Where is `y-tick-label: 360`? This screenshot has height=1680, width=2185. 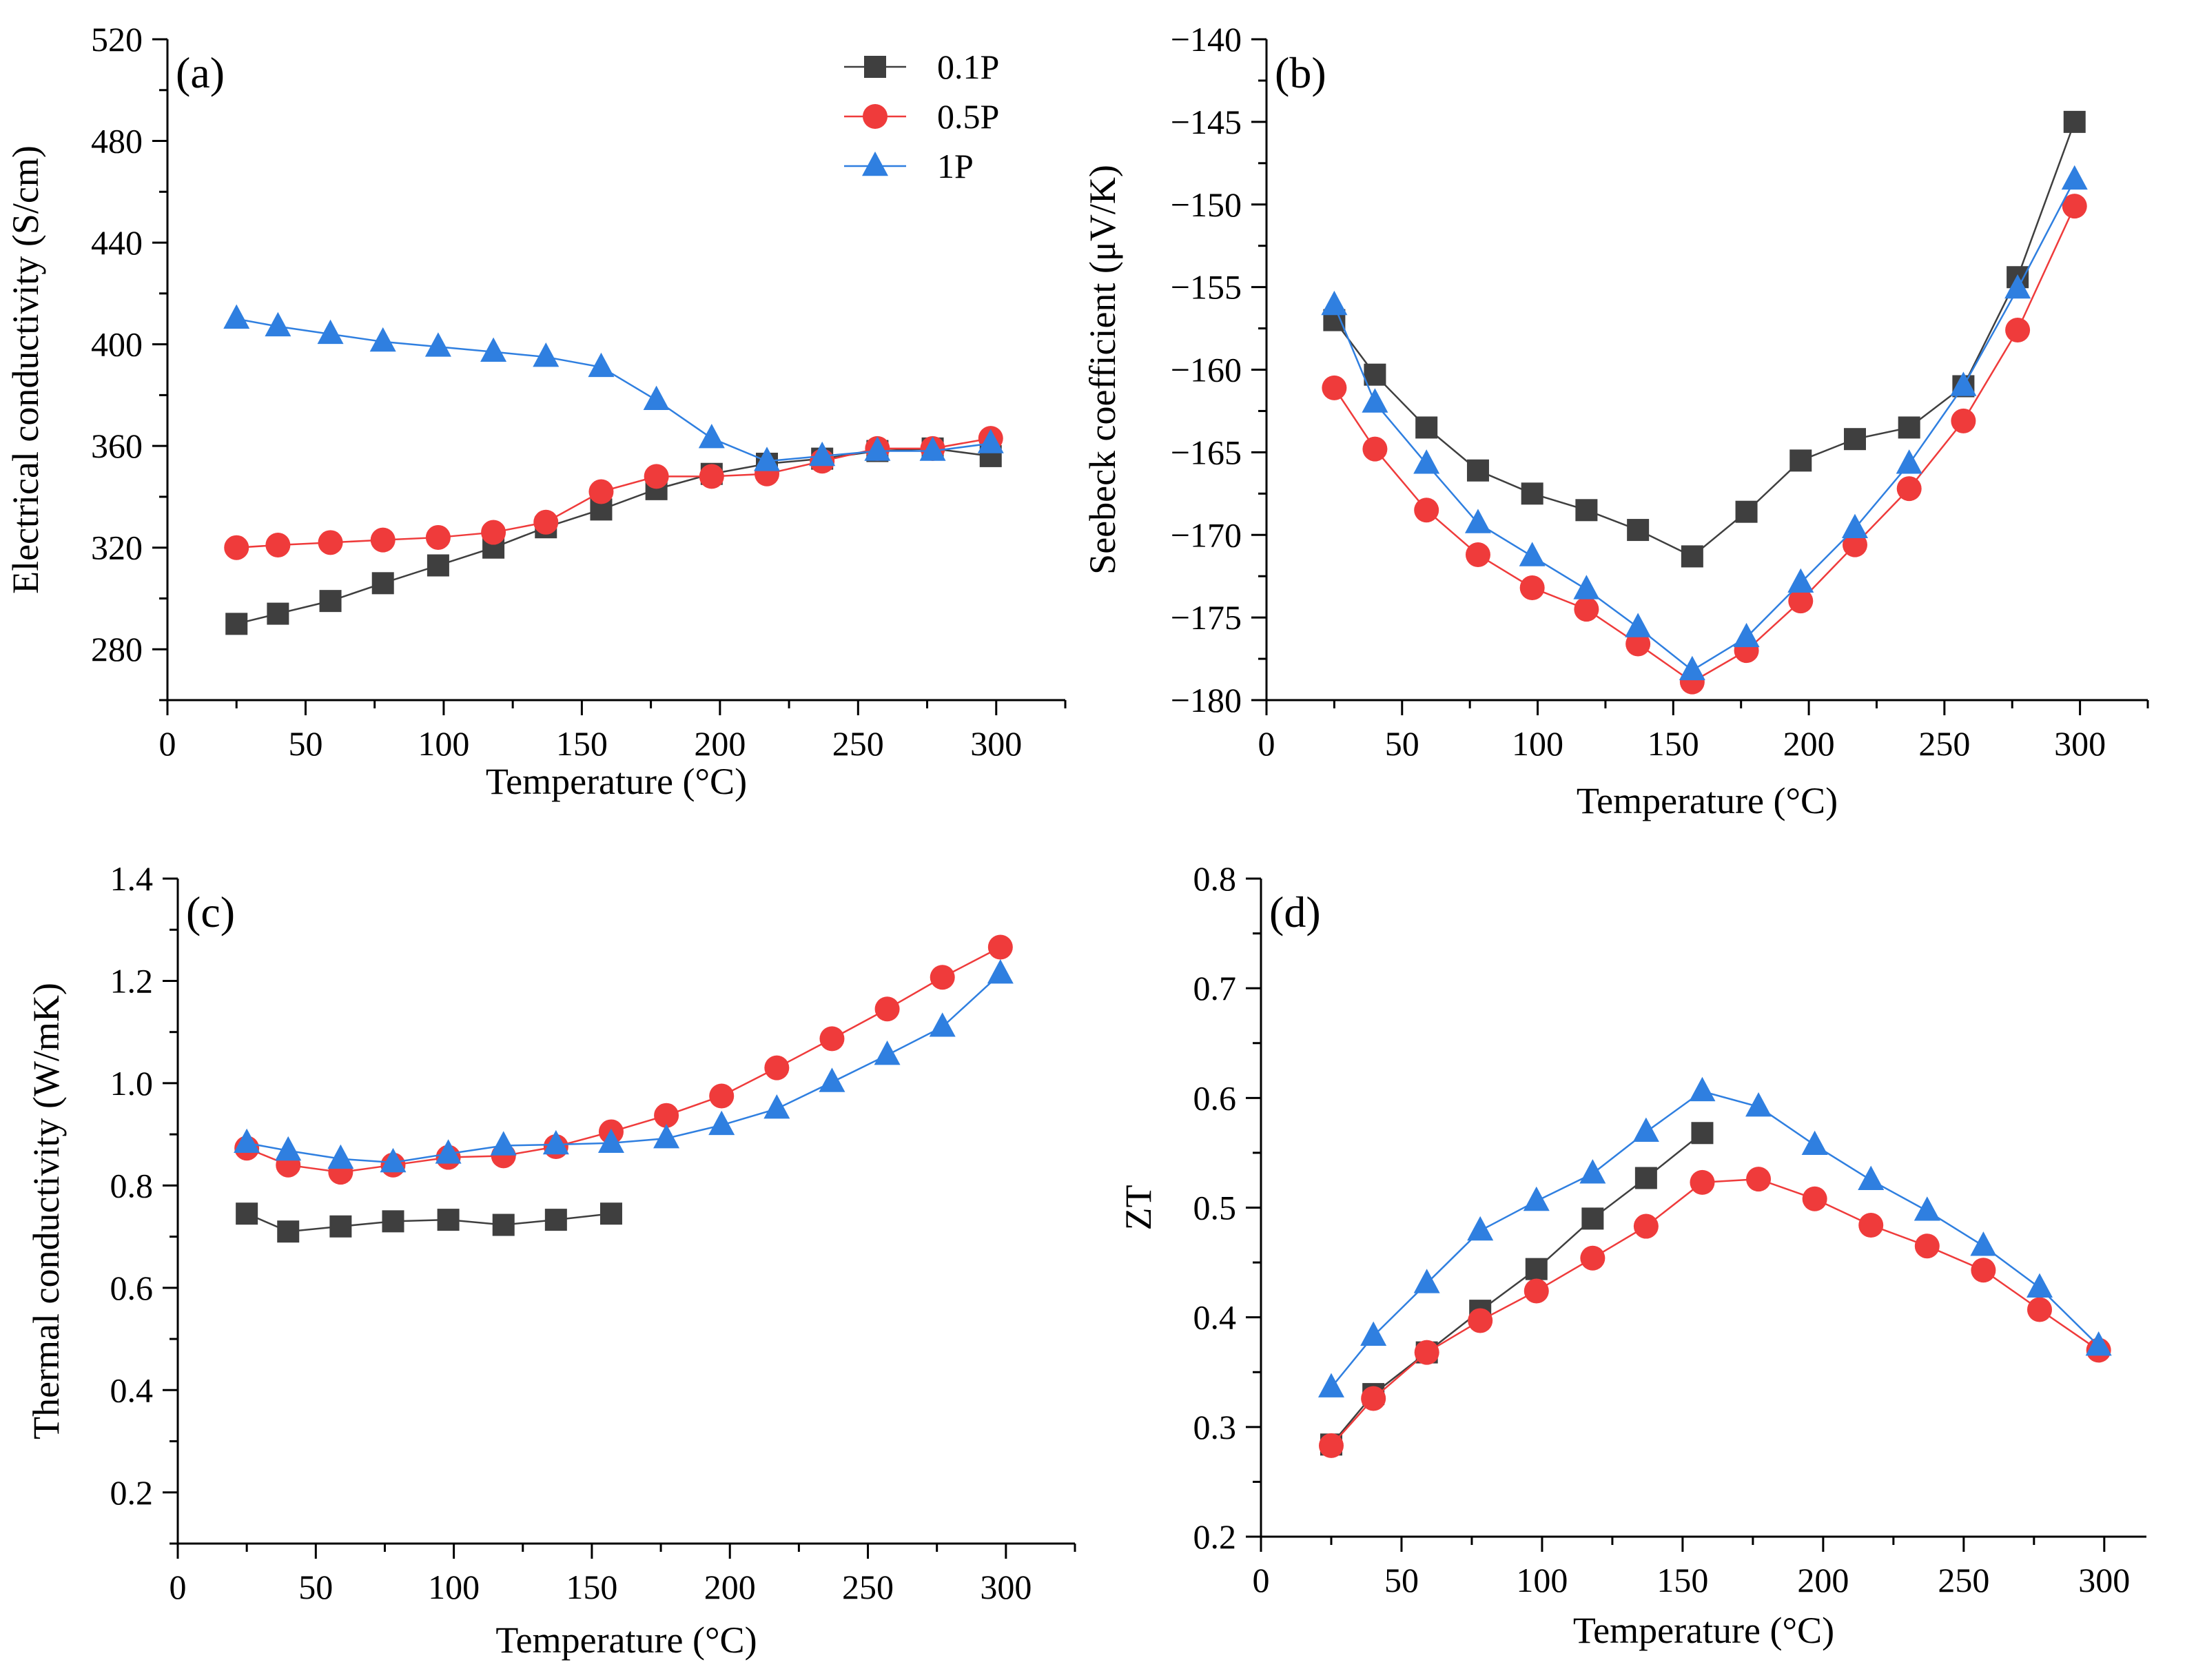
y-tick-label: 360 is located at coordinates (117, 446).